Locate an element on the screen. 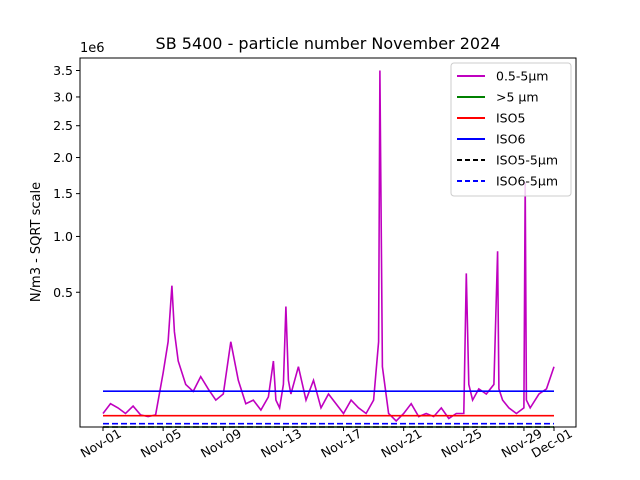 Image resolution: width=640 pixels, height=480 pixels. y-tick-label: 2.5 is located at coordinates (63, 125).